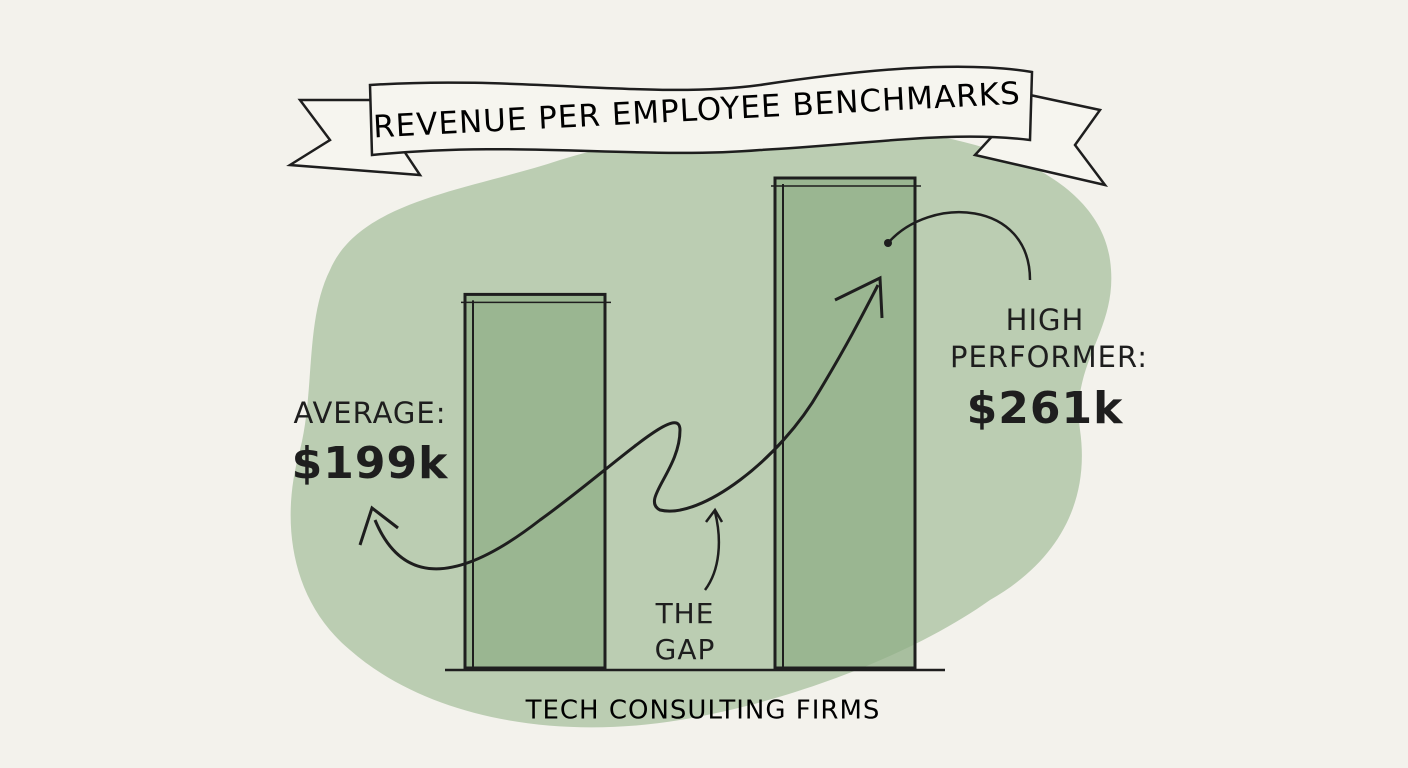 This screenshot has width=1408, height=768. Describe the element at coordinates (370, 413) in the screenshot. I see `category-label: AVERAGE:` at that location.